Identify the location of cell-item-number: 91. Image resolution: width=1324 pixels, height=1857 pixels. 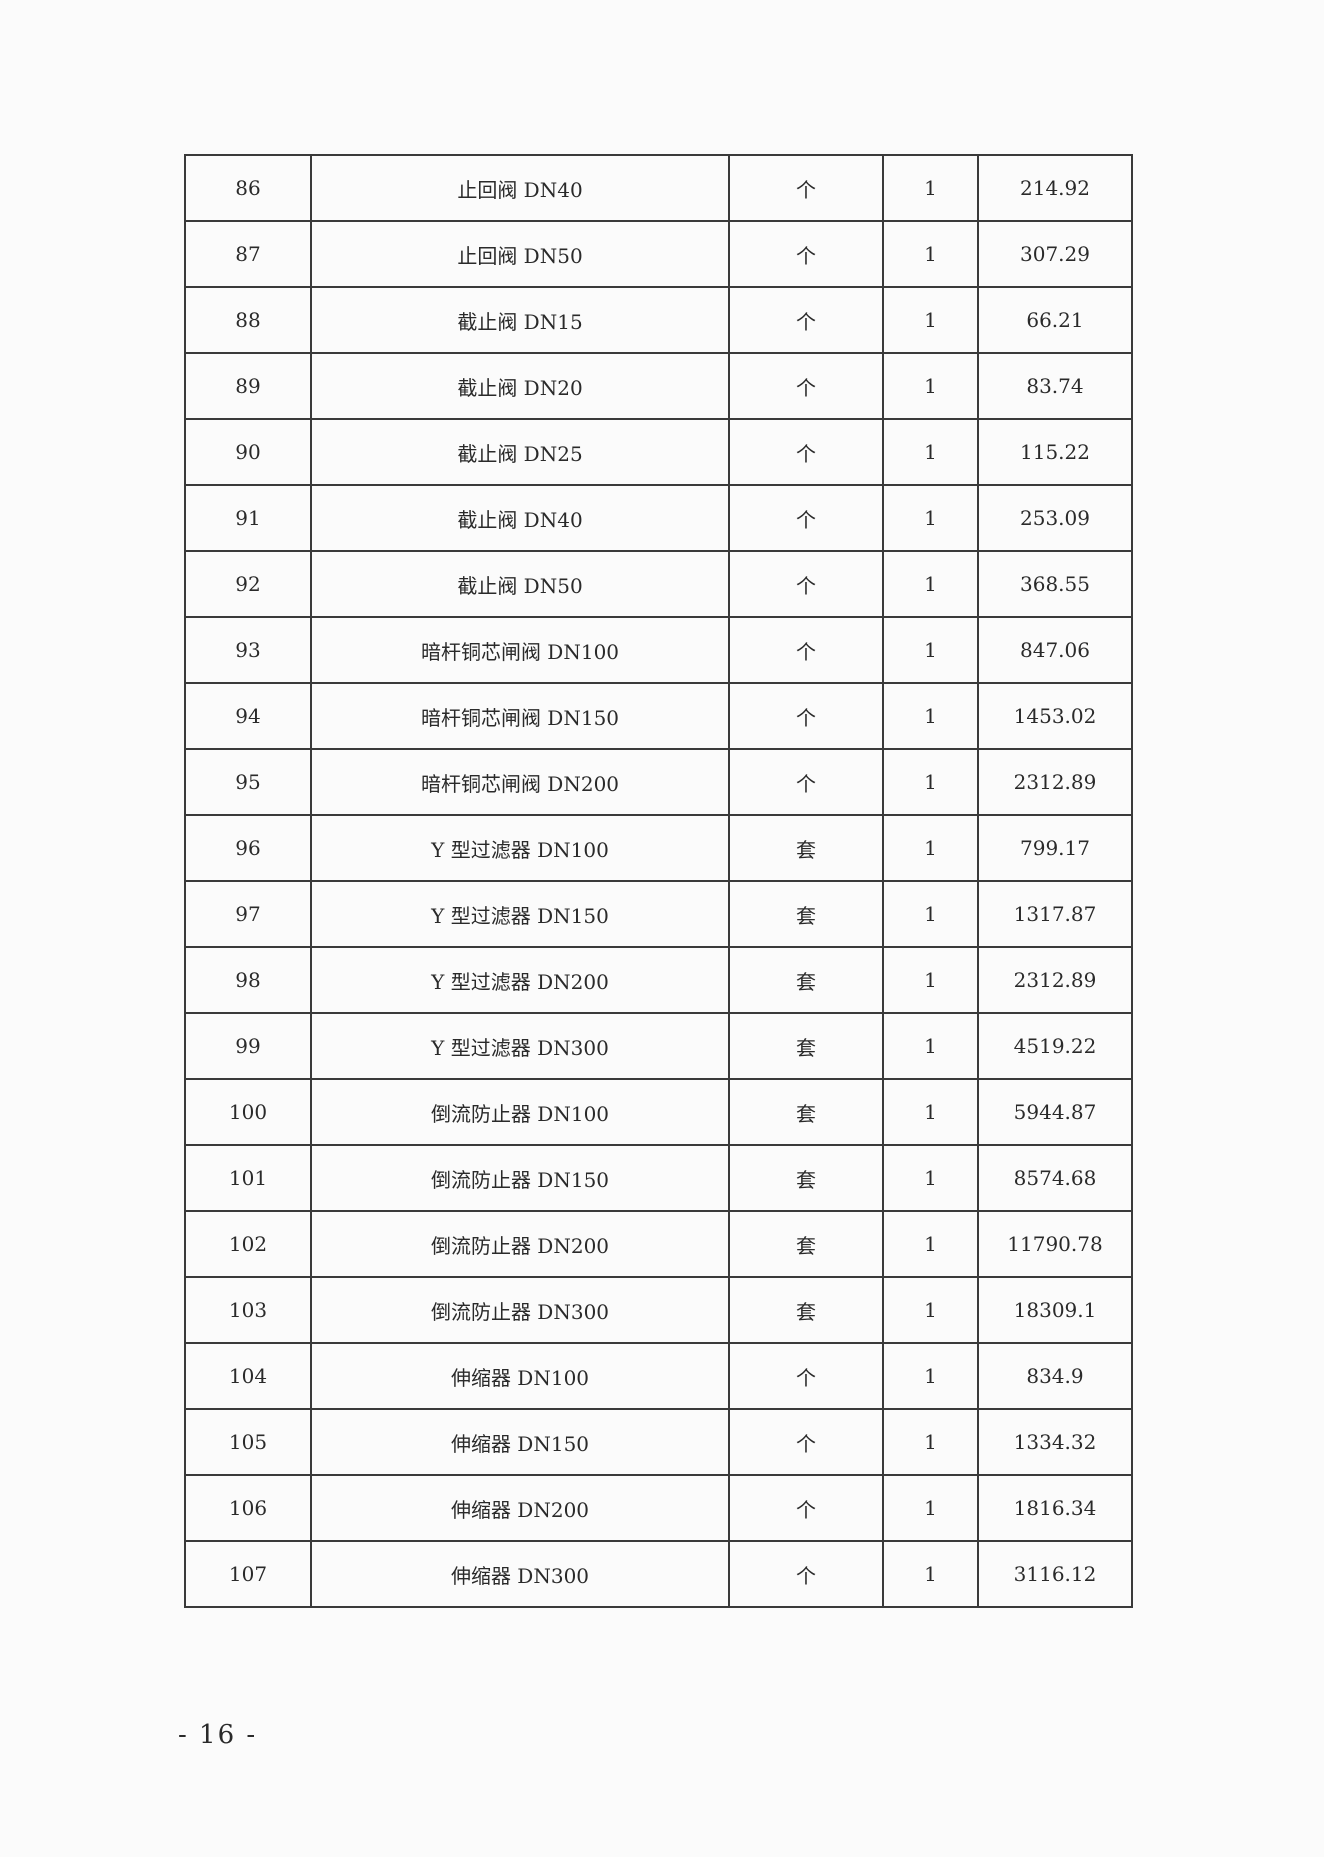
(248, 518).